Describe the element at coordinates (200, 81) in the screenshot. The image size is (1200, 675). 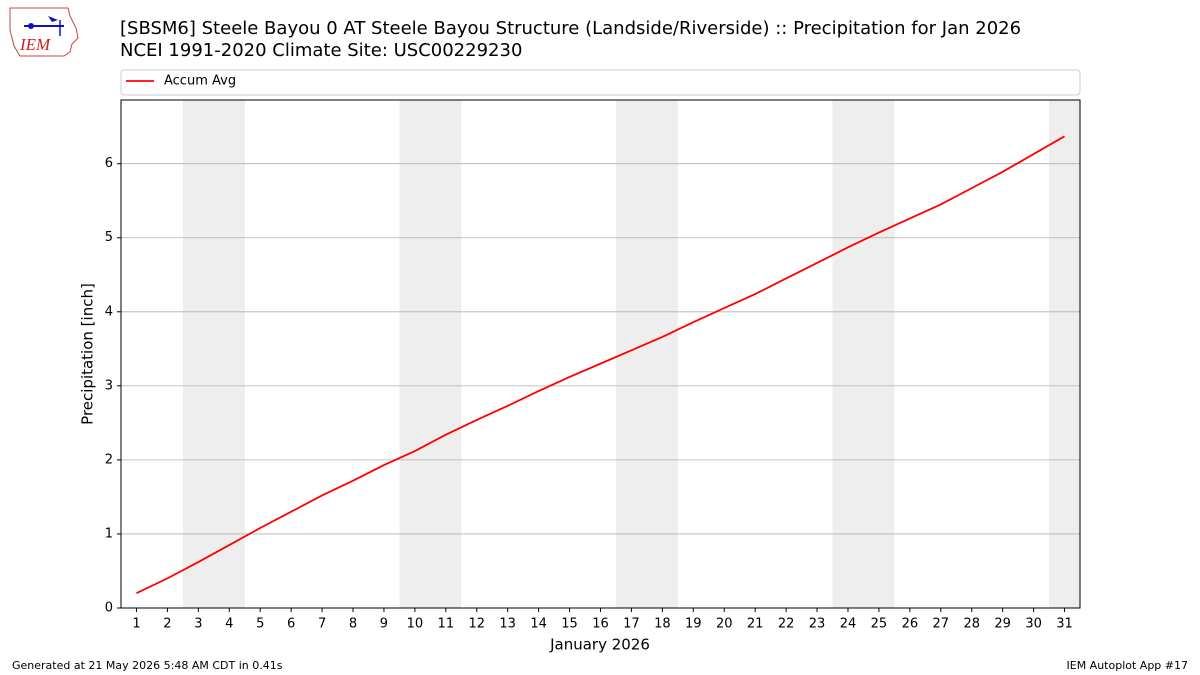
I see `legend-label: Accum Avg` at that location.